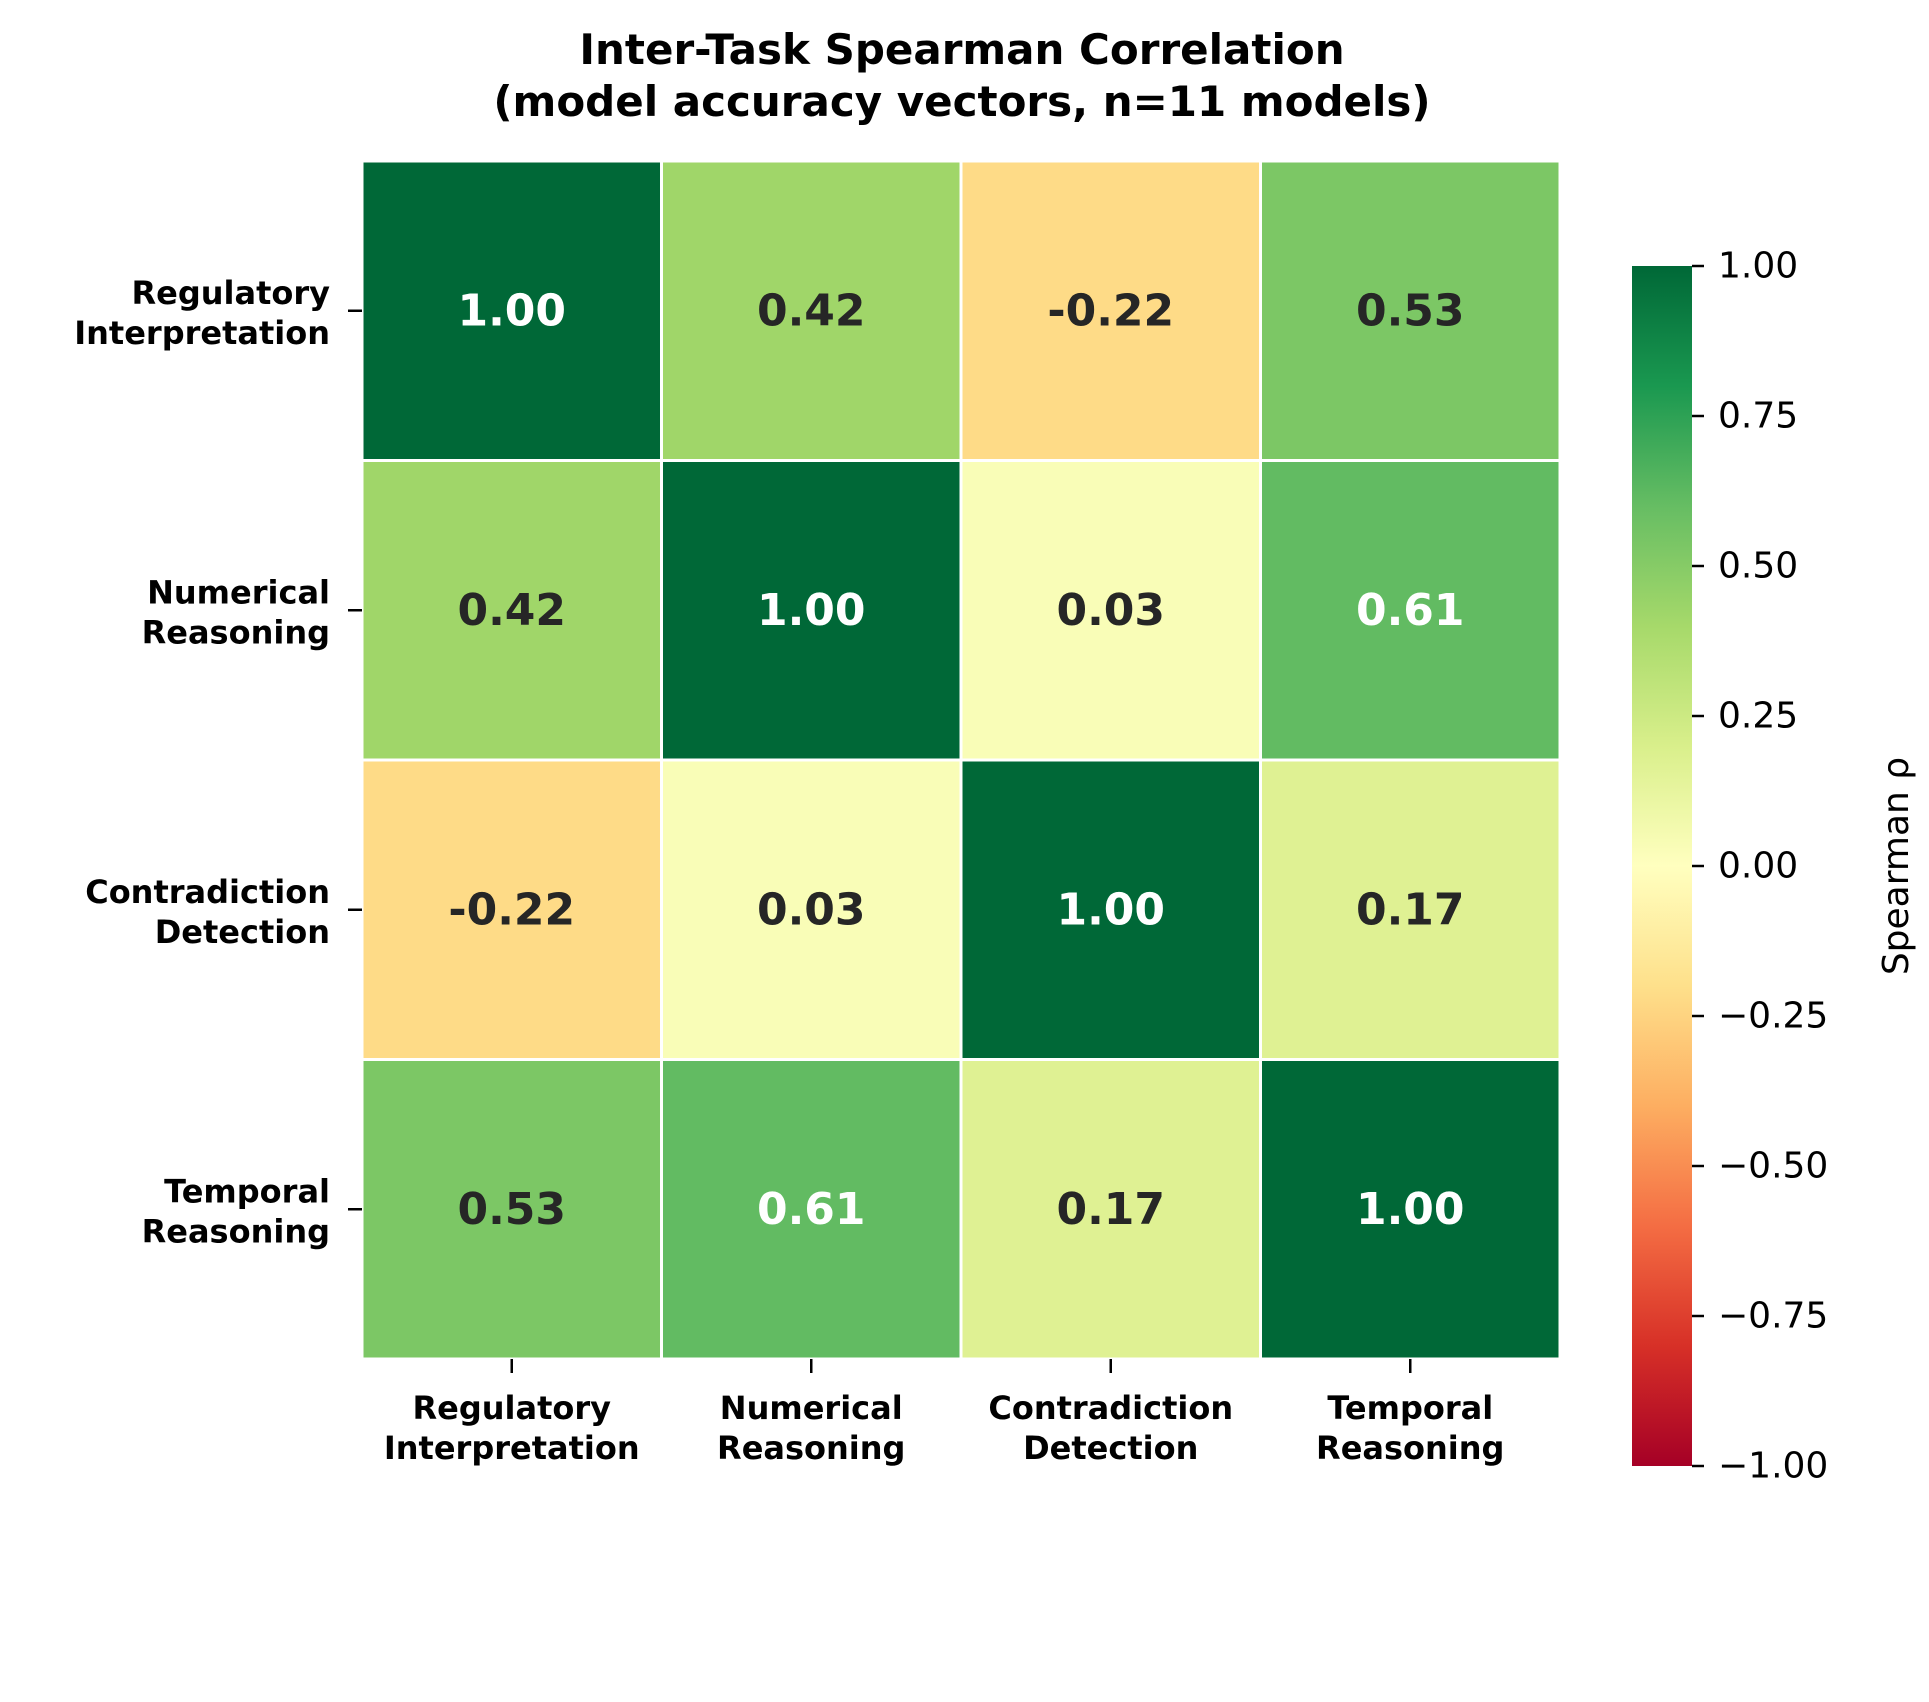 The image size is (1929, 1702). Describe the element at coordinates (1773, 1166) in the screenshot. I see `colorbar-tick-label: −0.50` at that location.